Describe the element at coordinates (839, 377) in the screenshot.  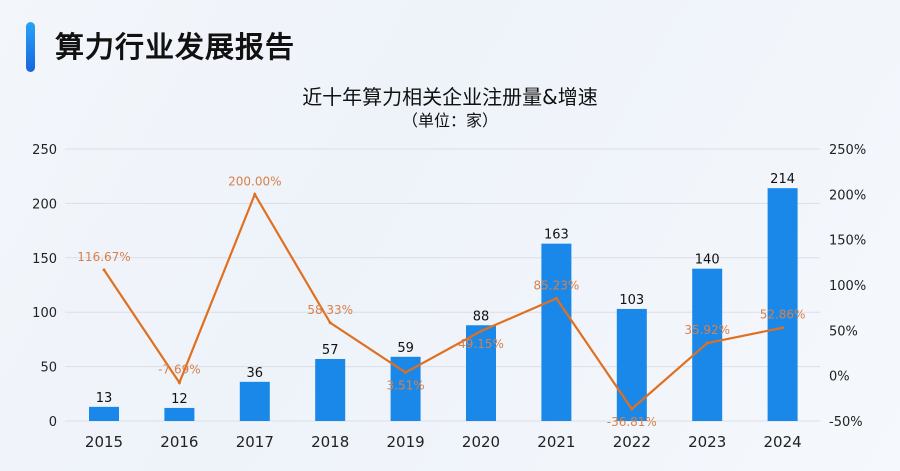
I see `y-right-tick: 0%` at that location.